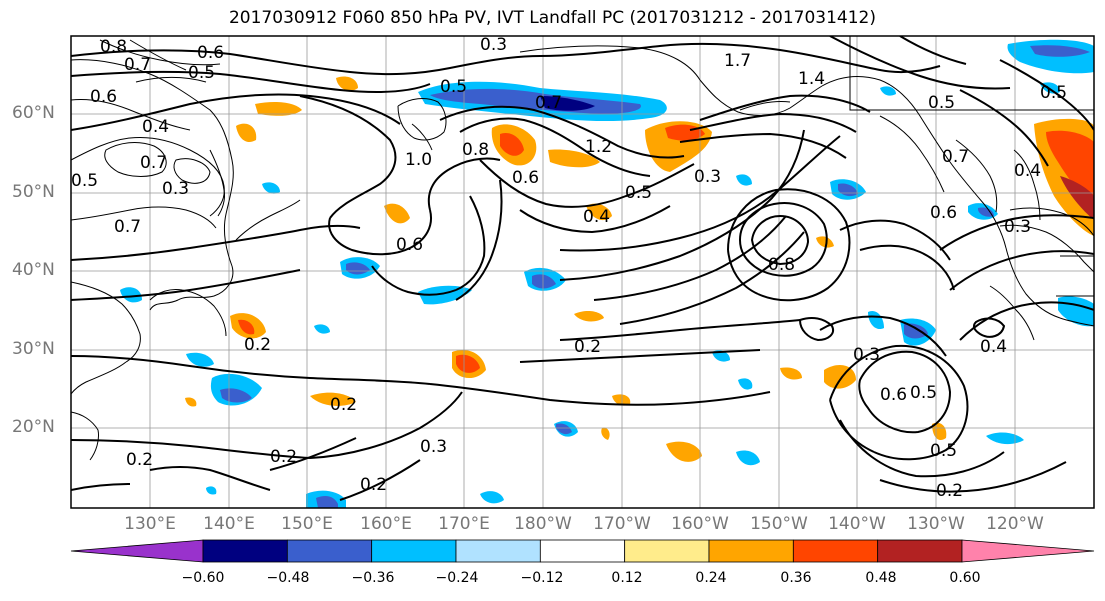 The height and width of the screenshot is (601, 1105). What do you see at coordinates (857, 524) in the screenshot?
I see `lon-label-140w: 140°W` at bounding box center [857, 524].